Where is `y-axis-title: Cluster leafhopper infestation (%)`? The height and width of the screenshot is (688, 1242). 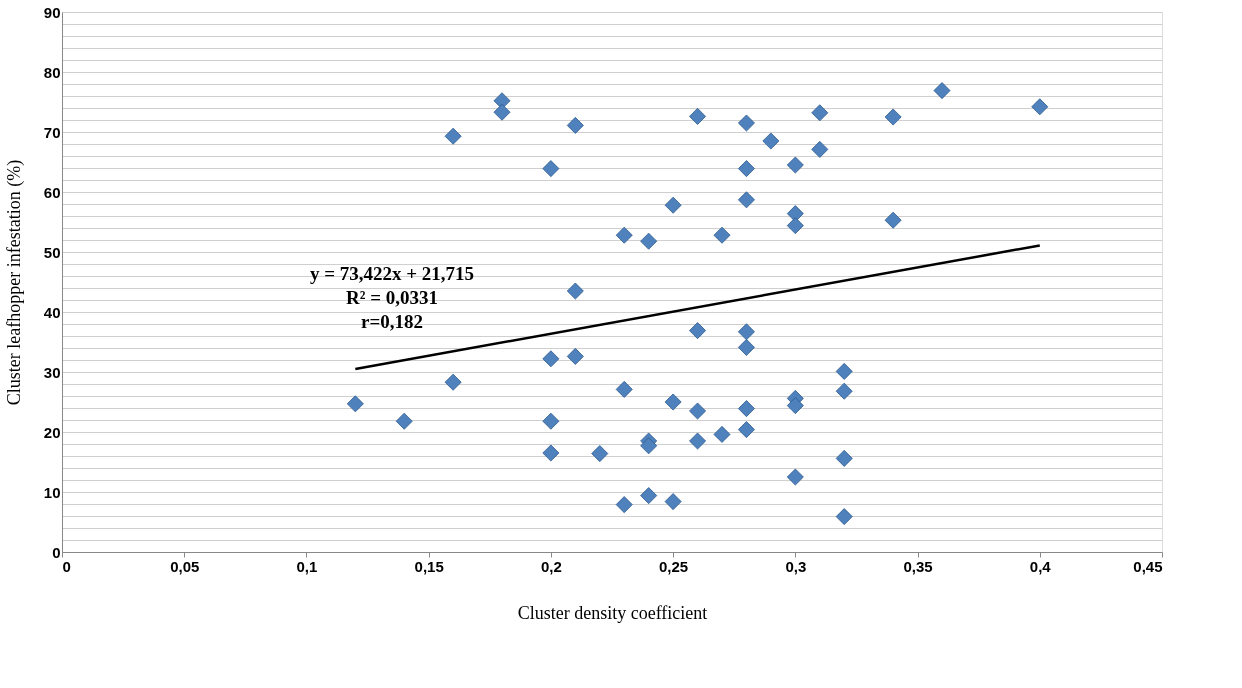 y-axis-title: Cluster leafhopper infestation (%) is located at coordinates (14, 282).